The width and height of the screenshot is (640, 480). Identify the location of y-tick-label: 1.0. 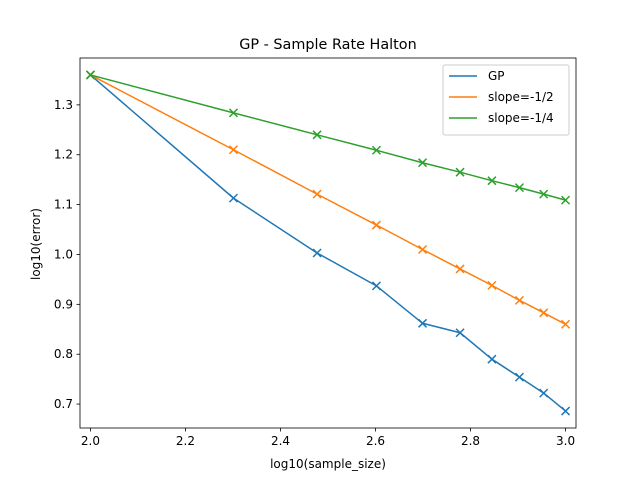
(63, 254).